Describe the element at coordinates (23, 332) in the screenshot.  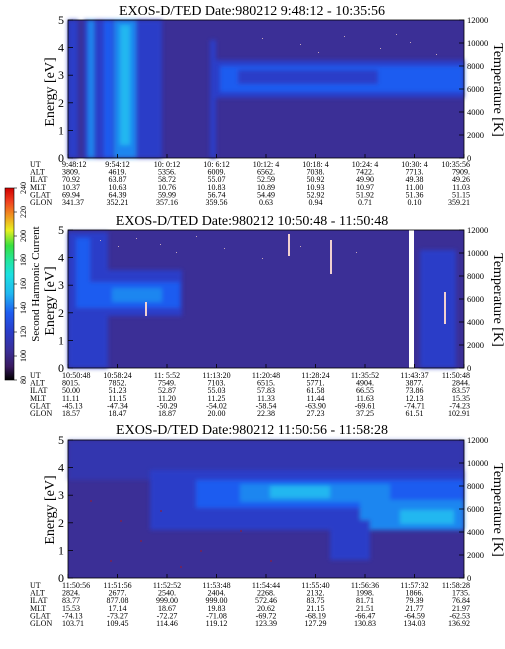
I see `colorbar-tick-label: 120` at that location.